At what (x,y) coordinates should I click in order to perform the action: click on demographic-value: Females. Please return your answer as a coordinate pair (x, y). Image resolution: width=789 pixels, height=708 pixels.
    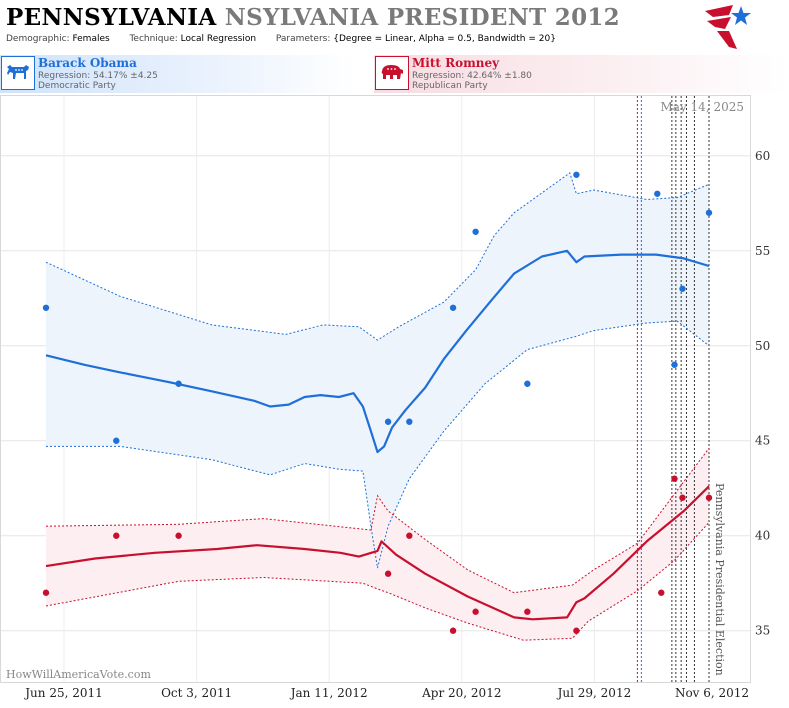
    Looking at the image, I should click on (91, 39).